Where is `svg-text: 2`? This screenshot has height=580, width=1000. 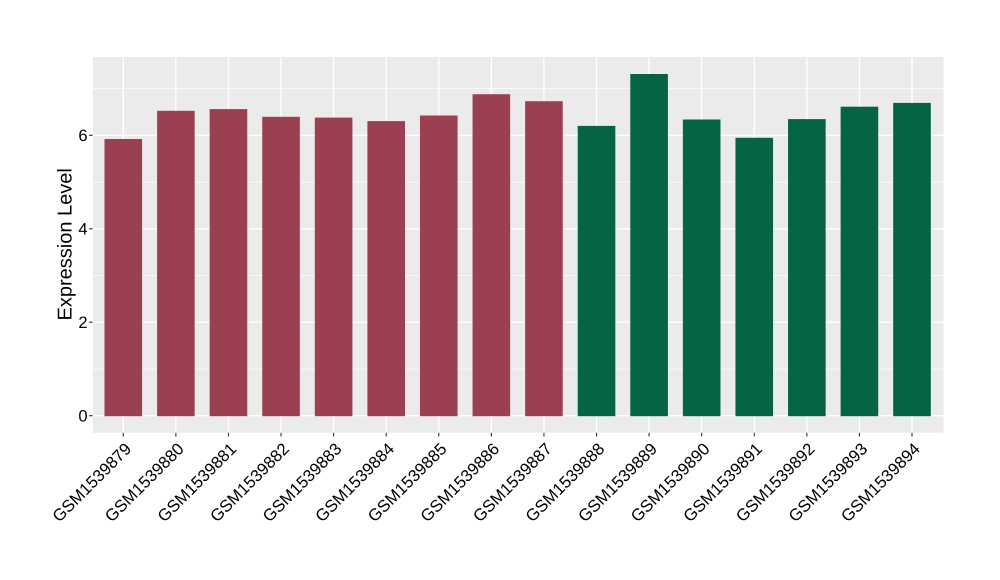 svg-text: 2 is located at coordinates (82, 323).